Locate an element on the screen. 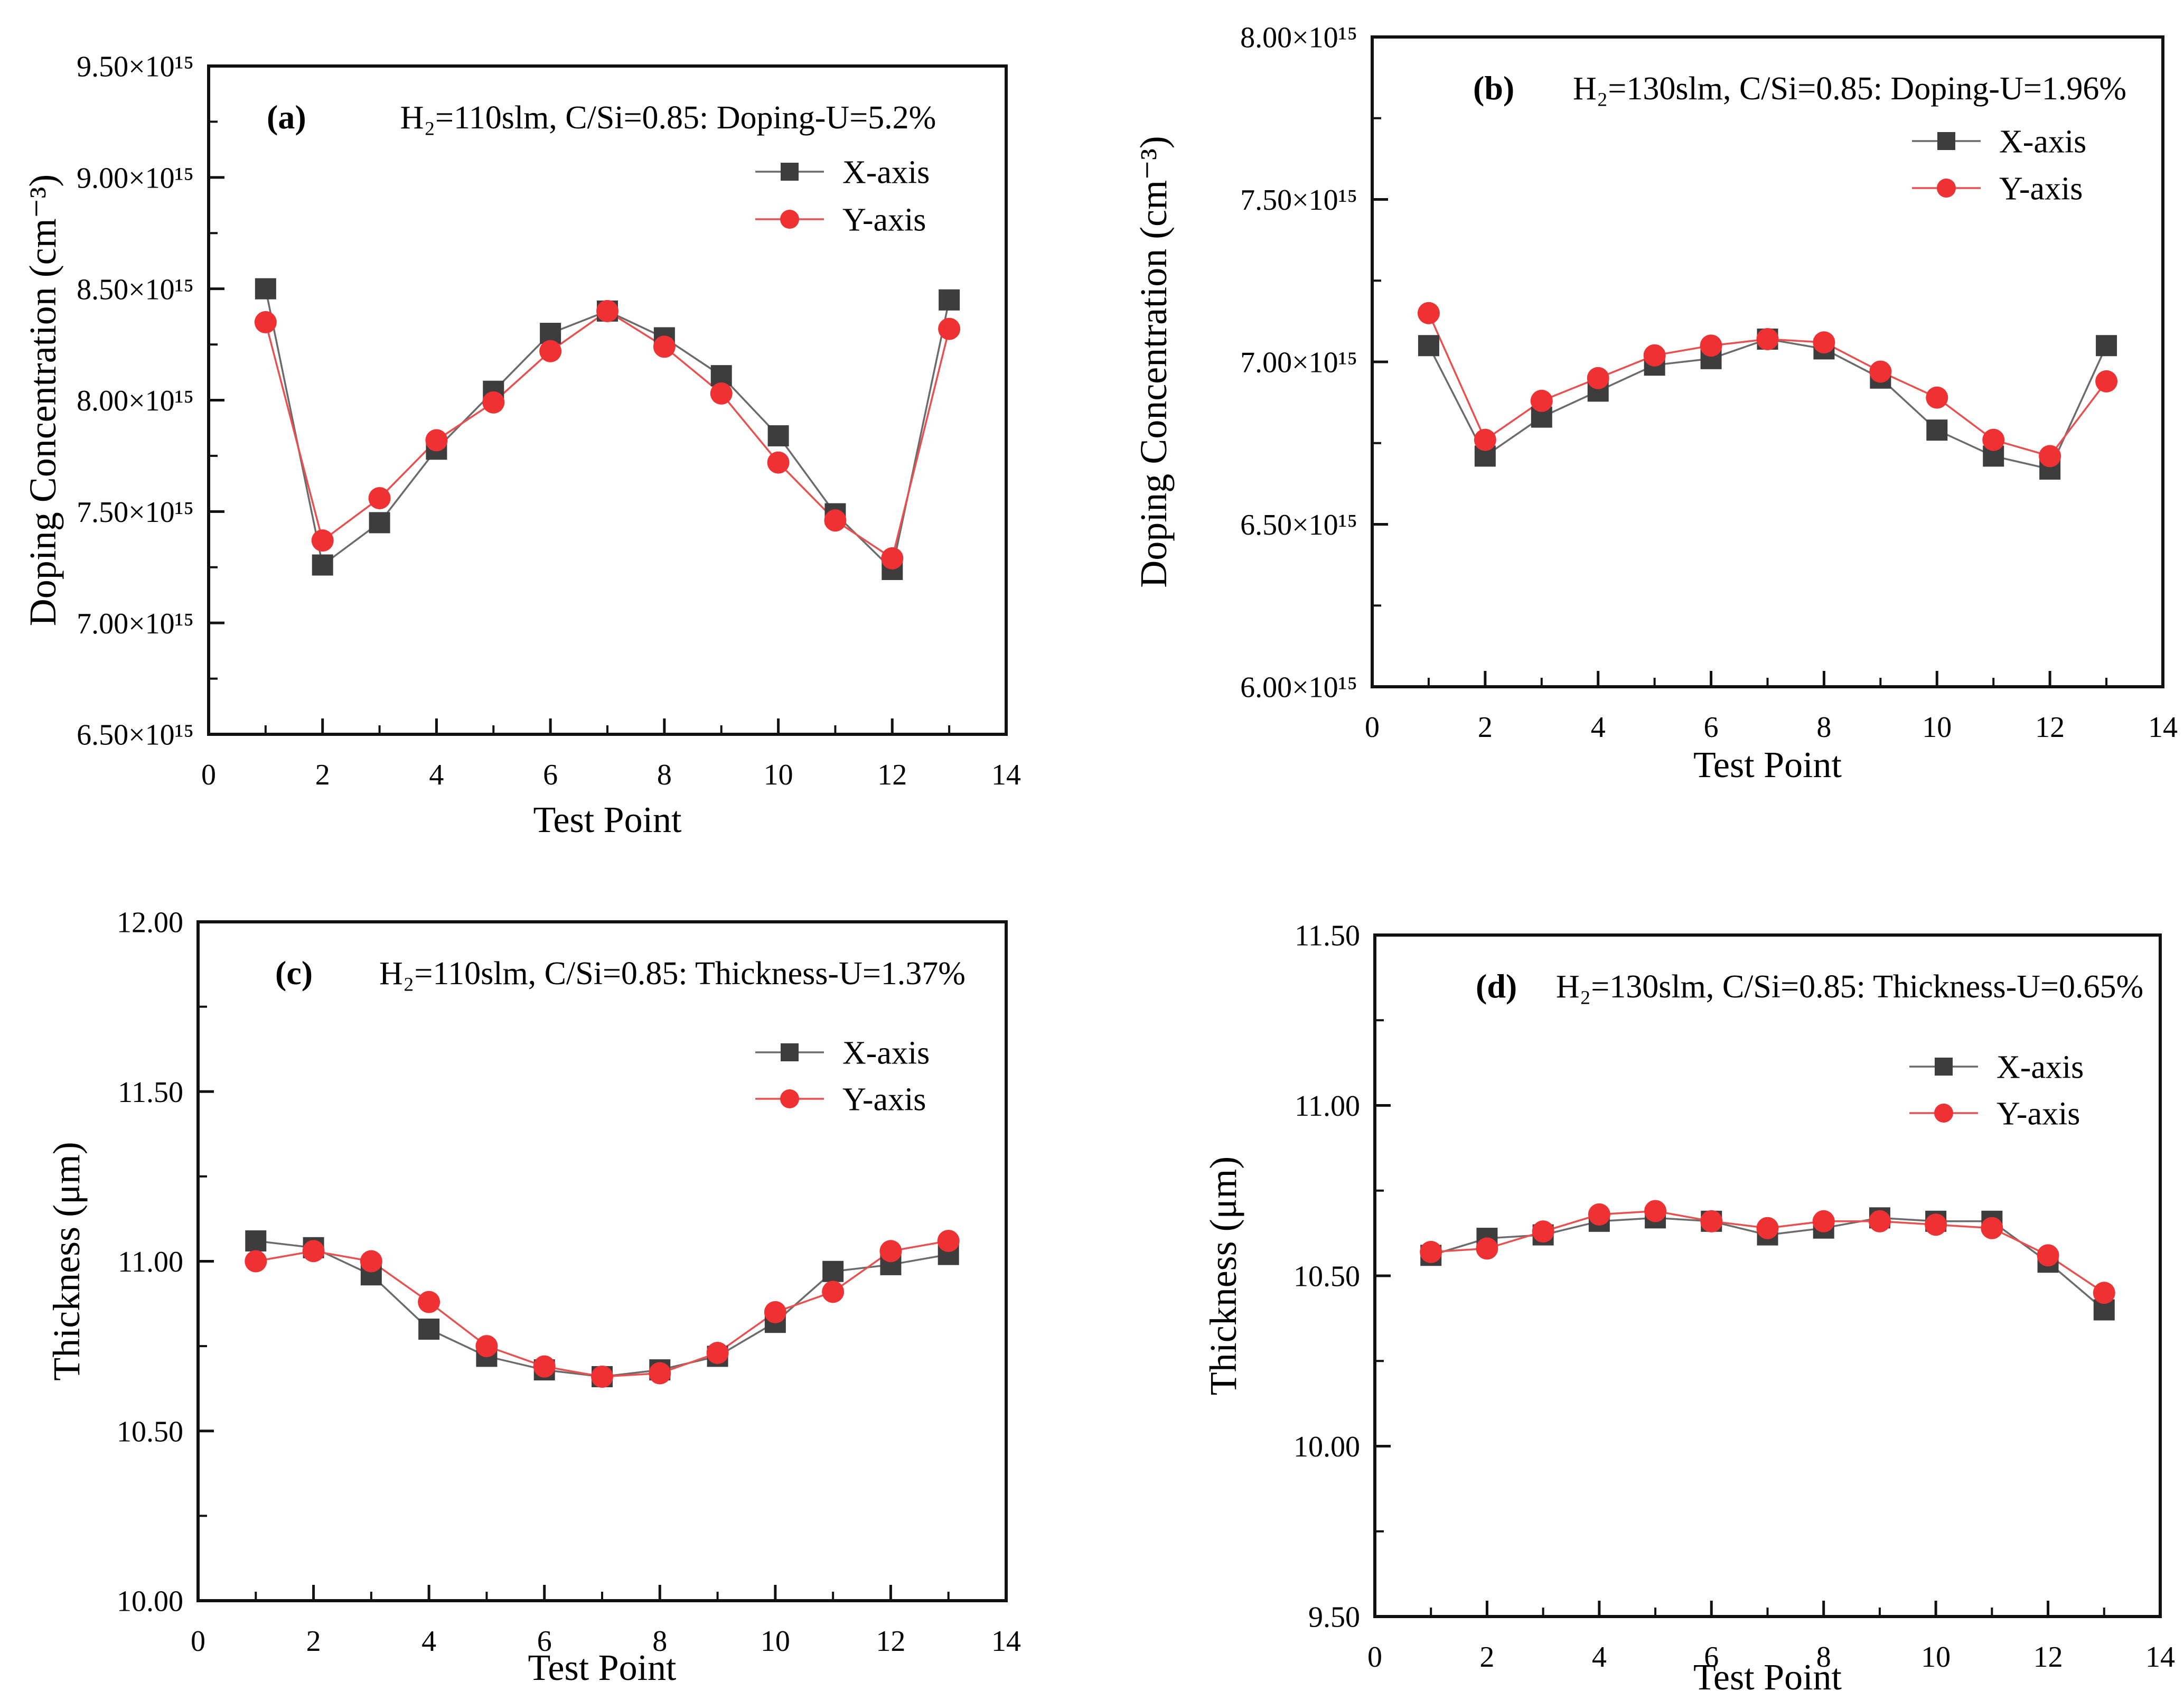  y-tick-label: 6.50×10¹⁵ is located at coordinates (135, 735).